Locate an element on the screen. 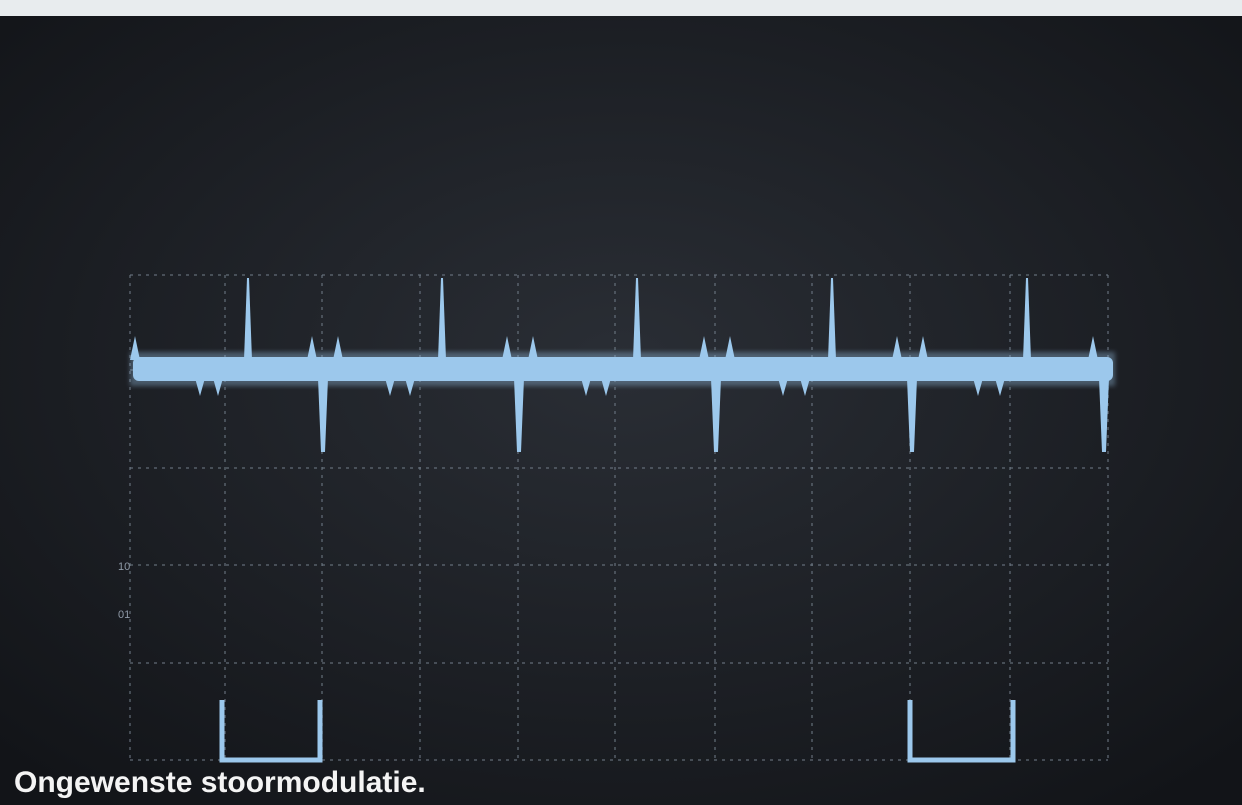  trace is located at coordinates (623, 369).